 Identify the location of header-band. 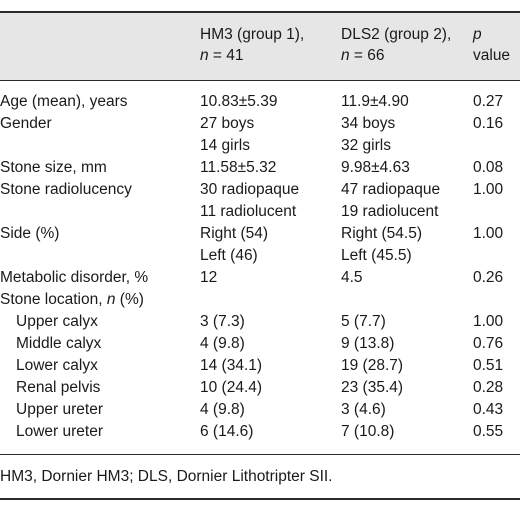
(260, 46).